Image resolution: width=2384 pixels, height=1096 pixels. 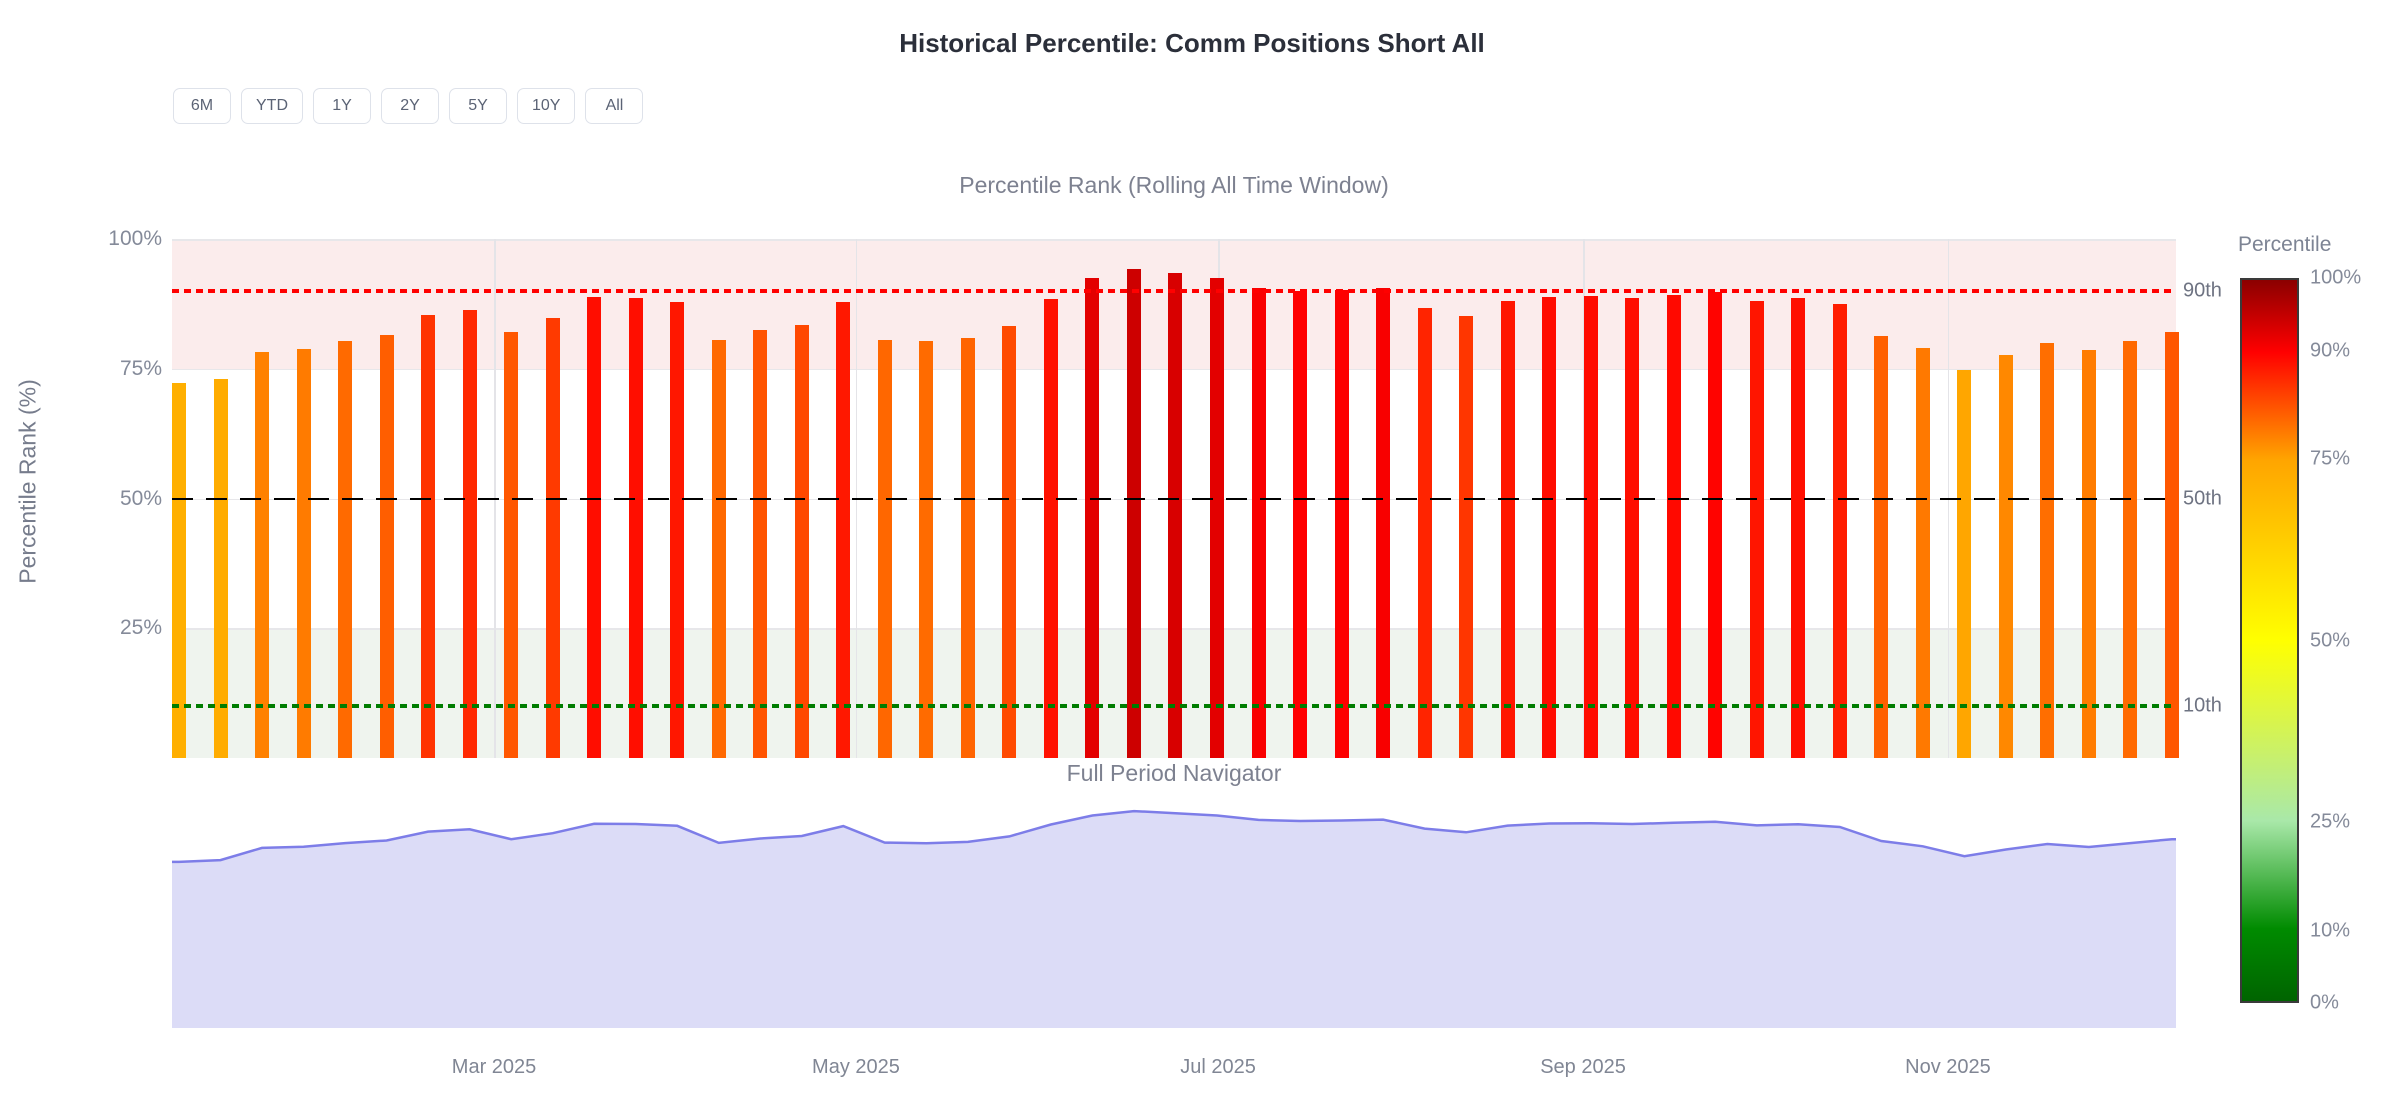 I want to click on reference-line-90th, so click(x=1174, y=290).